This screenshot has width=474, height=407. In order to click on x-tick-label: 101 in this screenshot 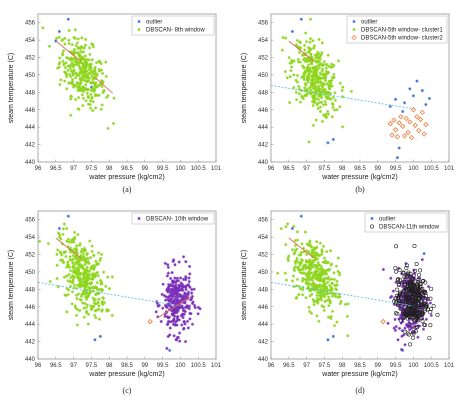, I will do `click(449, 366)`.